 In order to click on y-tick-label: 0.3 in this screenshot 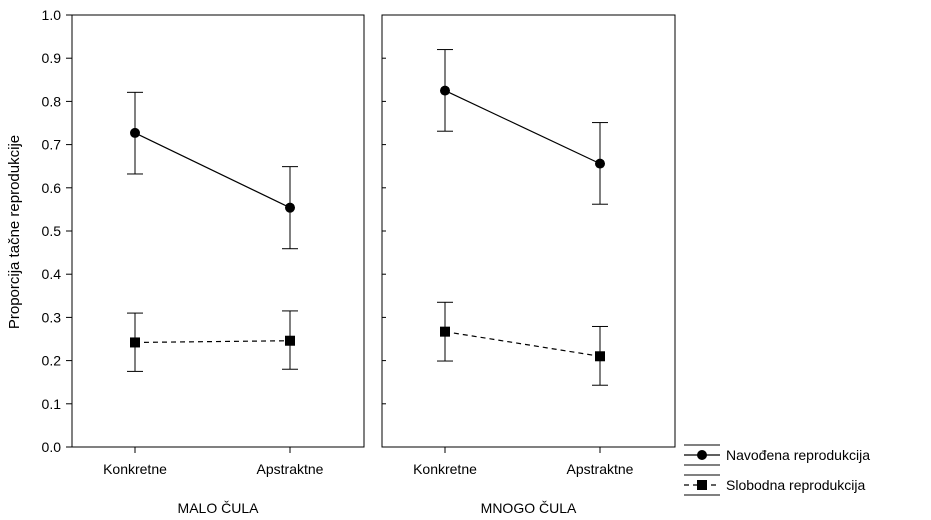, I will do `click(52, 317)`.